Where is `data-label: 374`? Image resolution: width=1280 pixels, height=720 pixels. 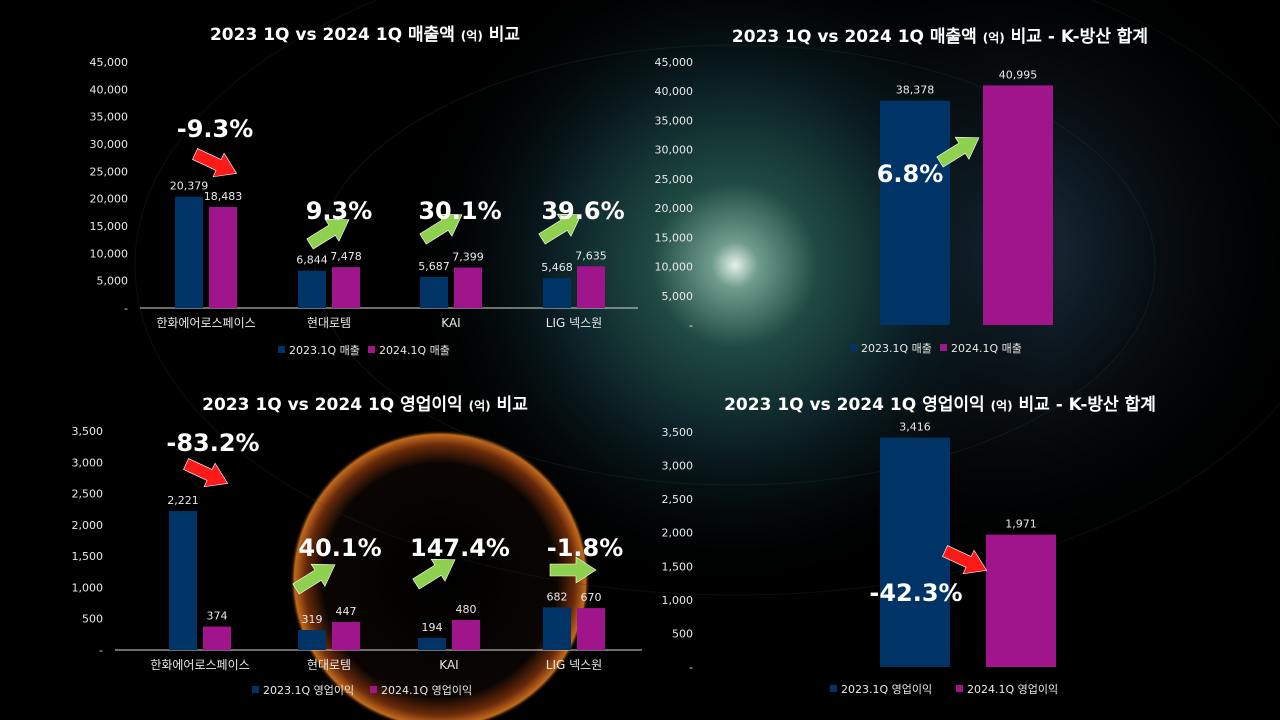 data-label: 374 is located at coordinates (217, 616).